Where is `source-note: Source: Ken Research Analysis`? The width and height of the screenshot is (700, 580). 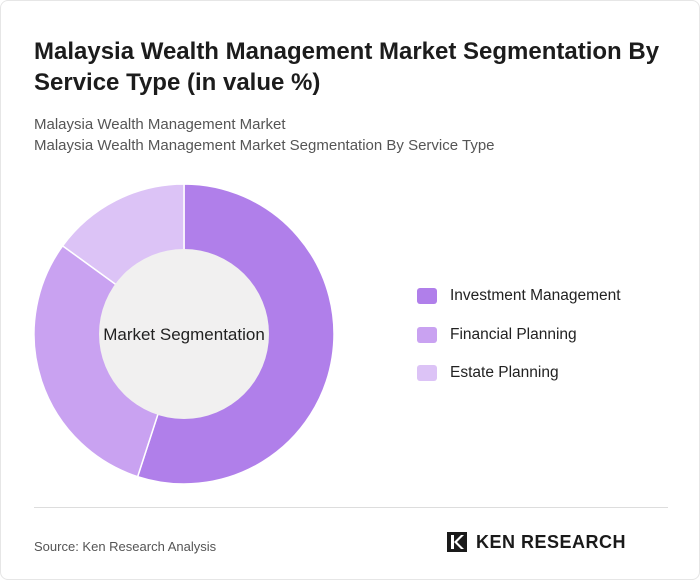 source-note: Source: Ken Research Analysis is located at coordinates (125, 546).